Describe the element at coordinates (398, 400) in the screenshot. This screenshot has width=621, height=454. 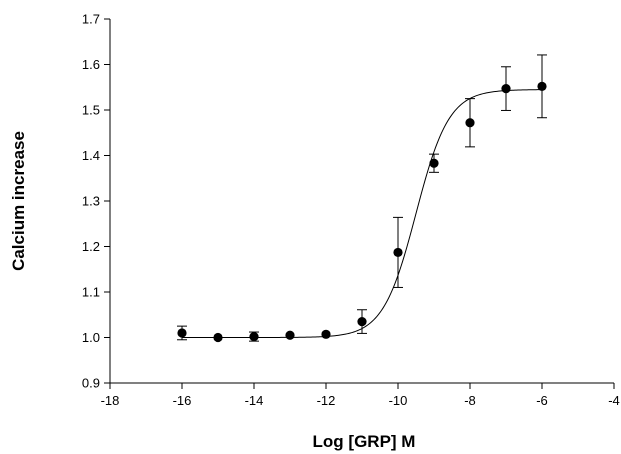
I see `x-tick-label: -10` at that location.